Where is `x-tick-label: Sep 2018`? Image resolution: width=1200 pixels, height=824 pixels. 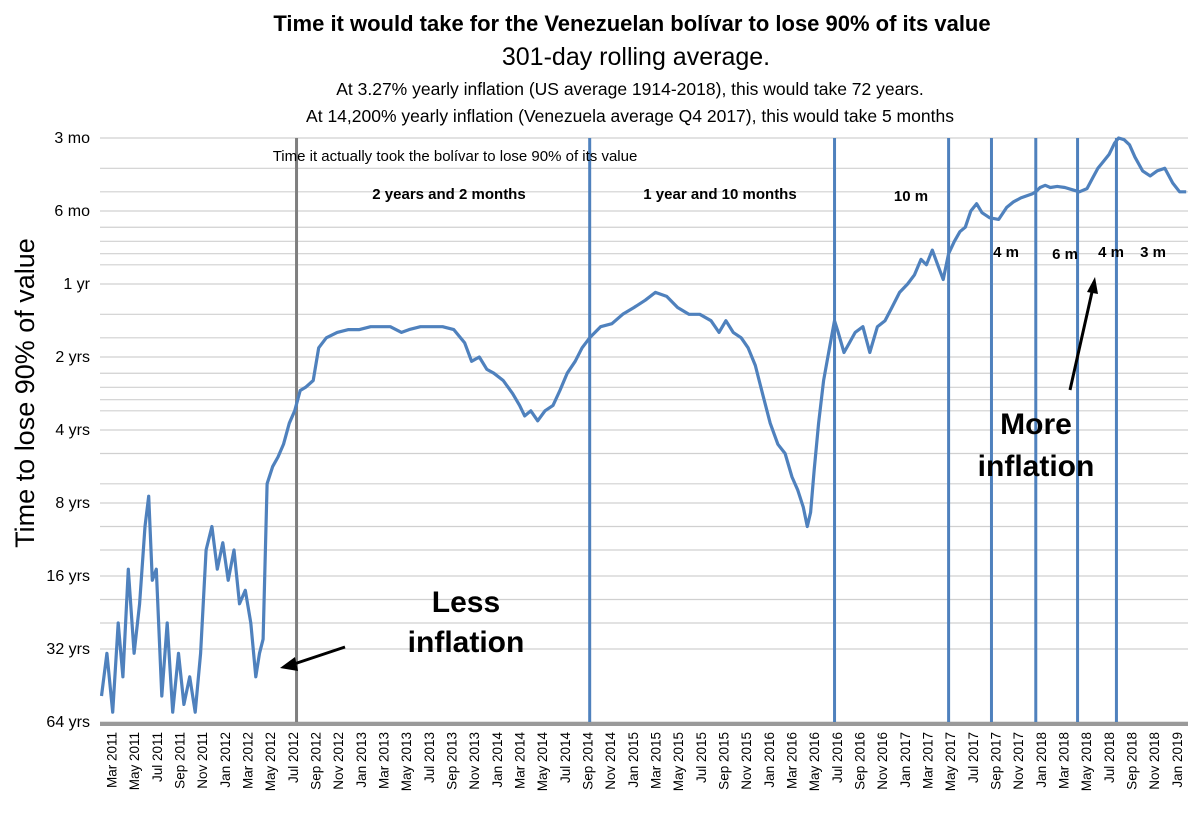
x-tick-label: Sep 2018 is located at coordinates (1131, 761).